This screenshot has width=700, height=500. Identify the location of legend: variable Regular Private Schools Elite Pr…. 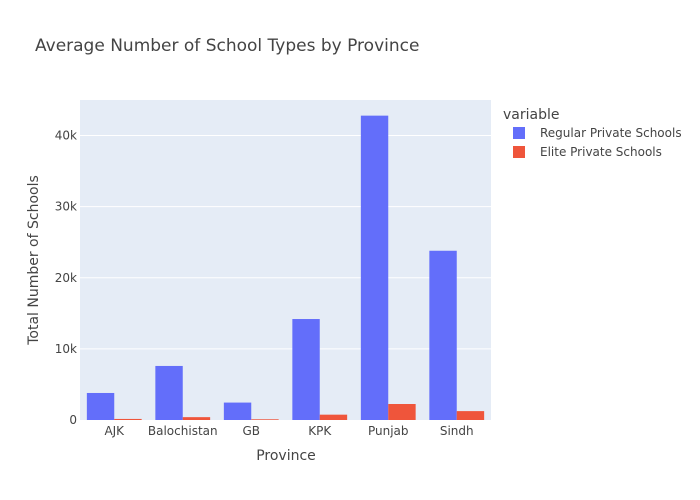
(592, 133).